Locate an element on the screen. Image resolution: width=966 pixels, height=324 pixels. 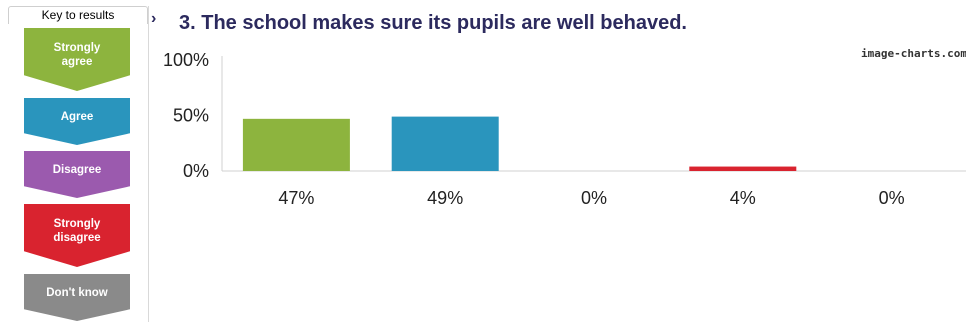
key-item-label: Don't know is located at coordinates (77, 292).